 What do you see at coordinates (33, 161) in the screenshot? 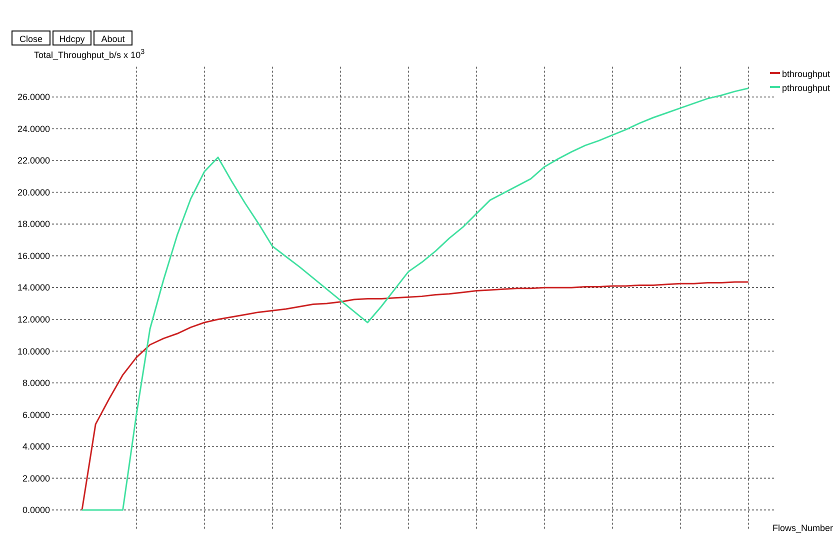
I see `y-tick-label: 22.0000` at bounding box center [33, 161].